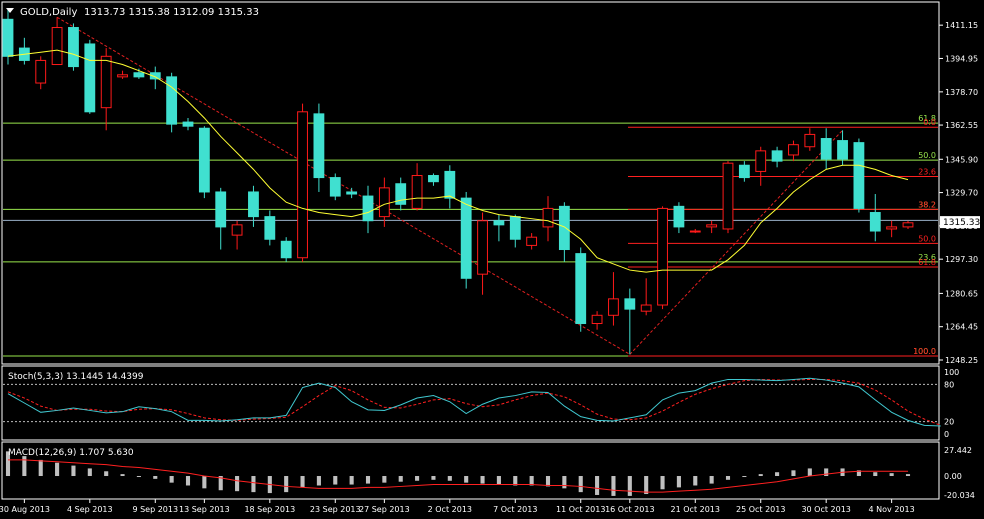 This screenshot has height=519, width=984. Describe the element at coordinates (825, 509) in the screenshot. I see `time-tick-label: 30 Oct 2013` at that location.